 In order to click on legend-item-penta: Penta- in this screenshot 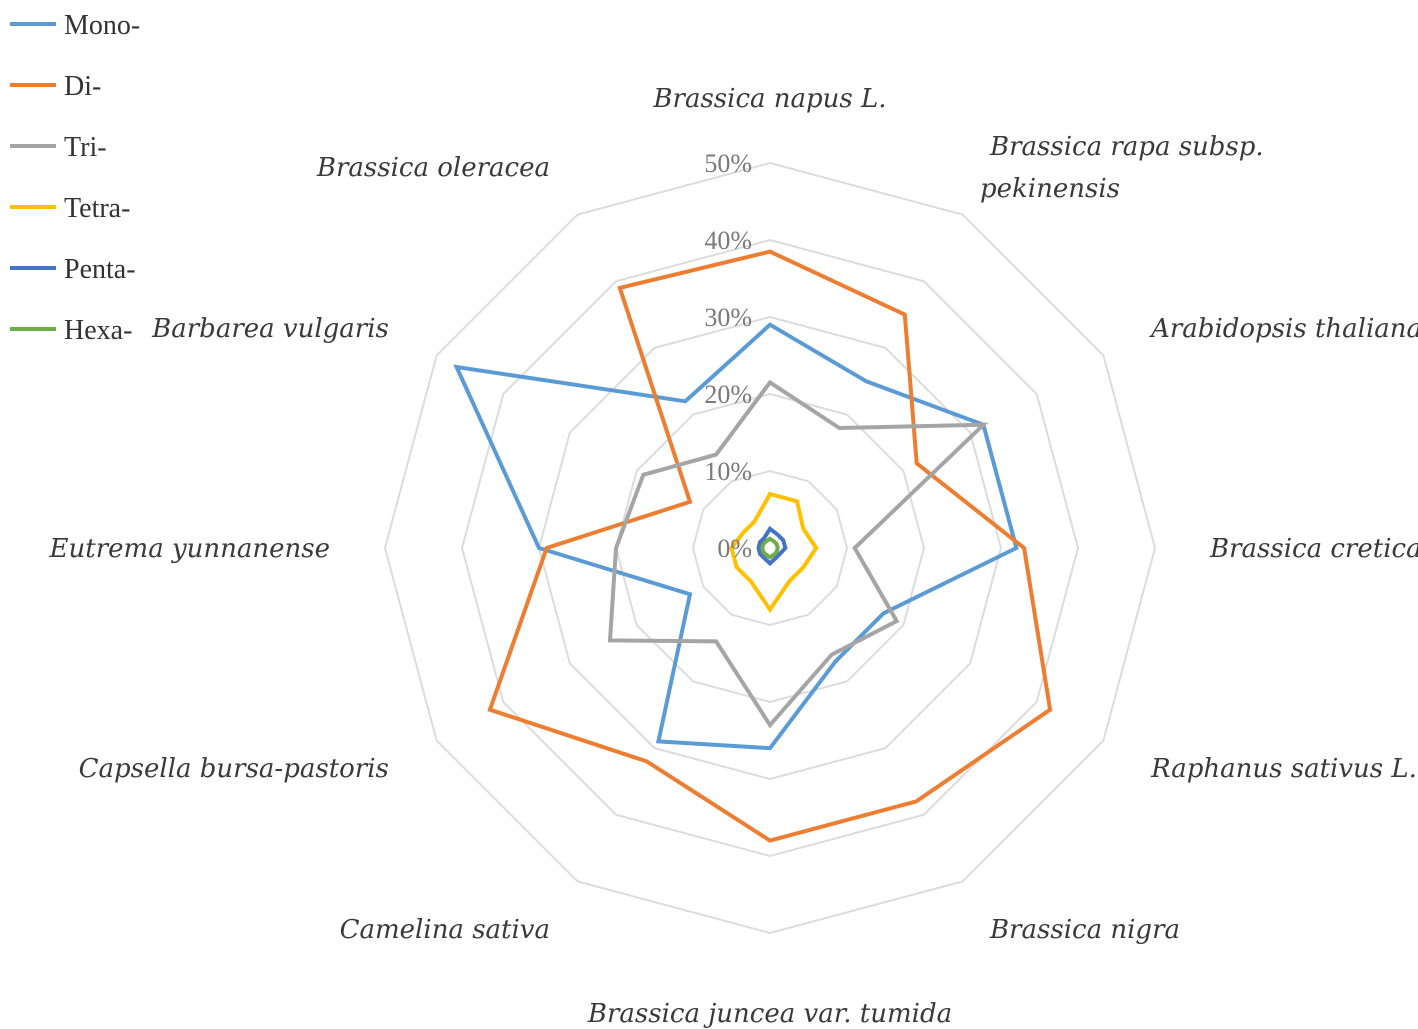, I will do `click(73, 269)`.